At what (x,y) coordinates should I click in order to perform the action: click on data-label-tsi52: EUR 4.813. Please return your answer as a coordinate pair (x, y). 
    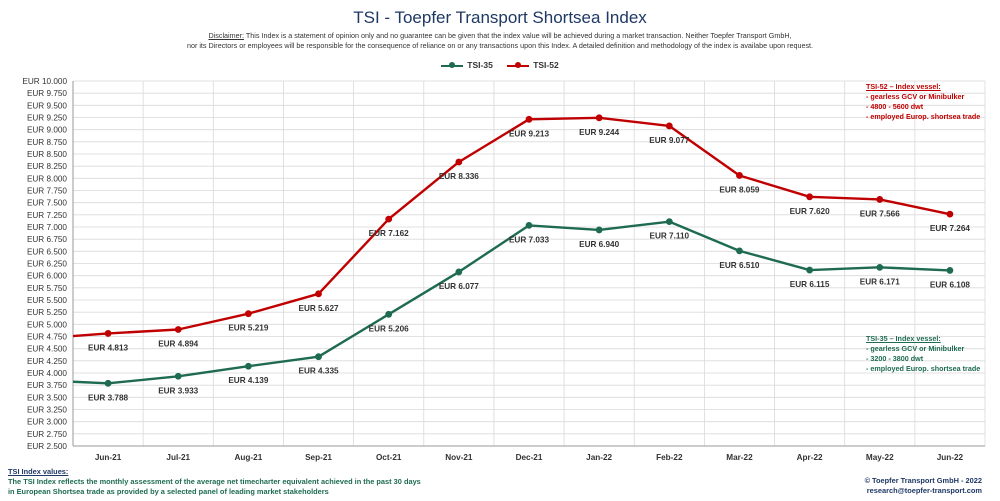
    Looking at the image, I should click on (108, 347).